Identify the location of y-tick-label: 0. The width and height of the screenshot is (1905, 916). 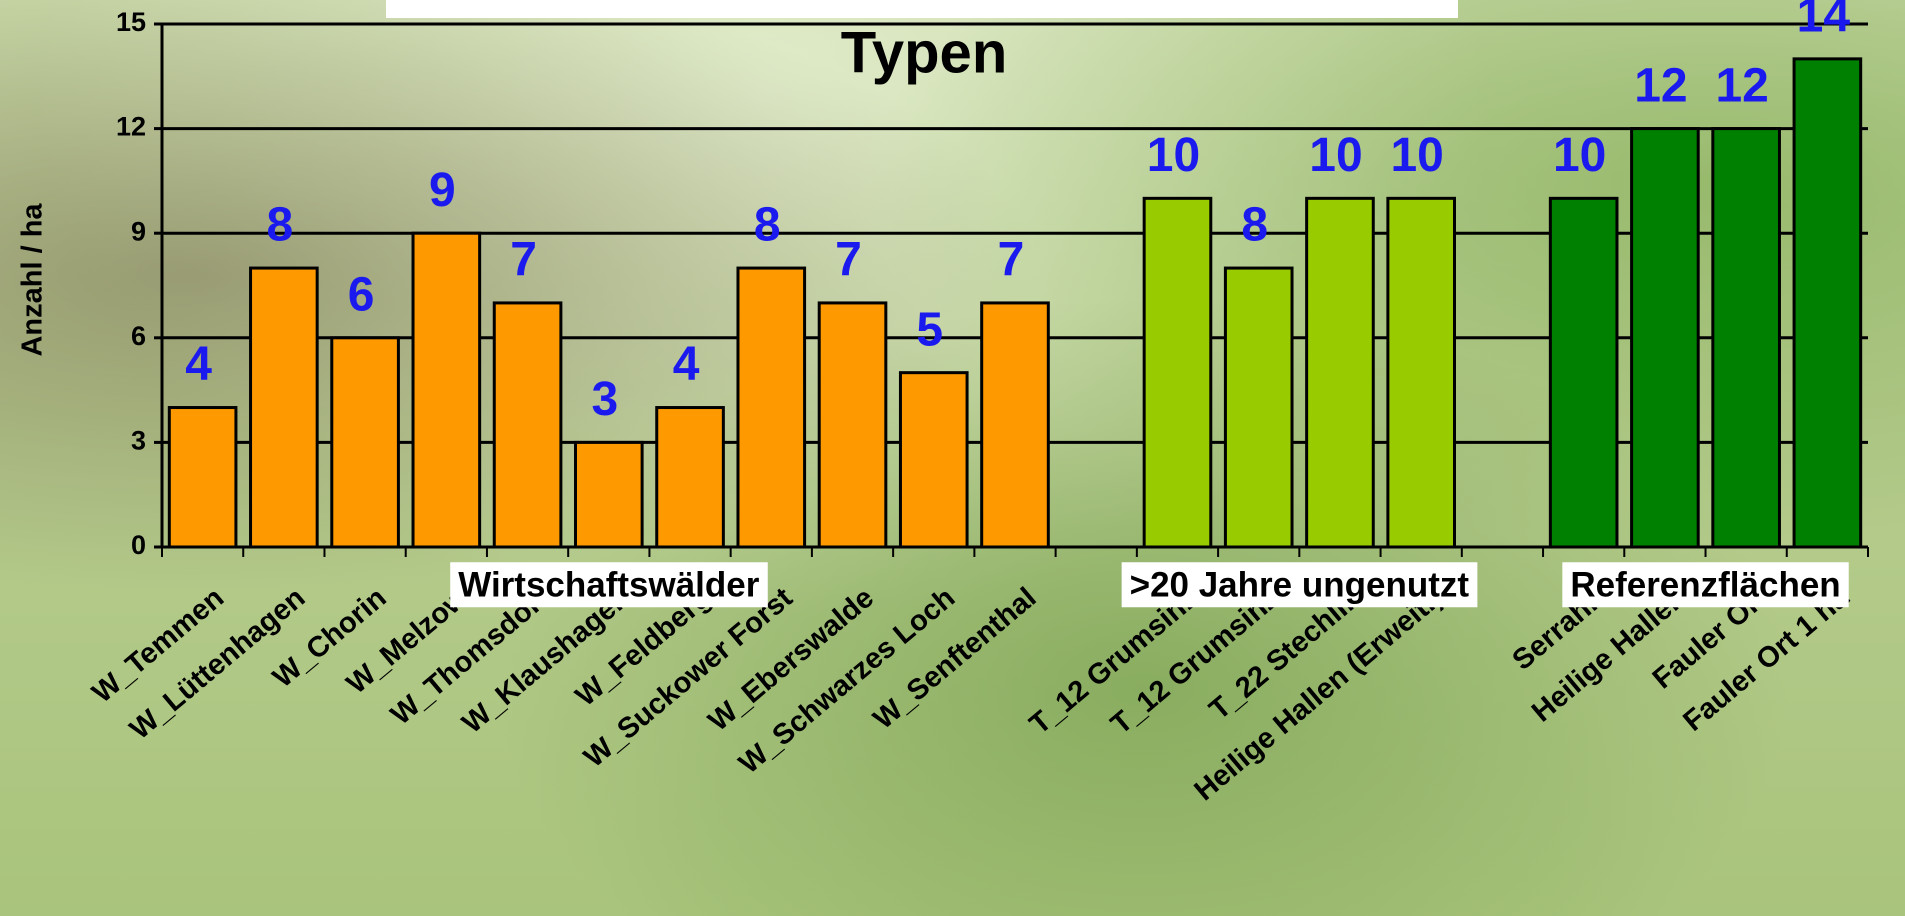
(138, 545).